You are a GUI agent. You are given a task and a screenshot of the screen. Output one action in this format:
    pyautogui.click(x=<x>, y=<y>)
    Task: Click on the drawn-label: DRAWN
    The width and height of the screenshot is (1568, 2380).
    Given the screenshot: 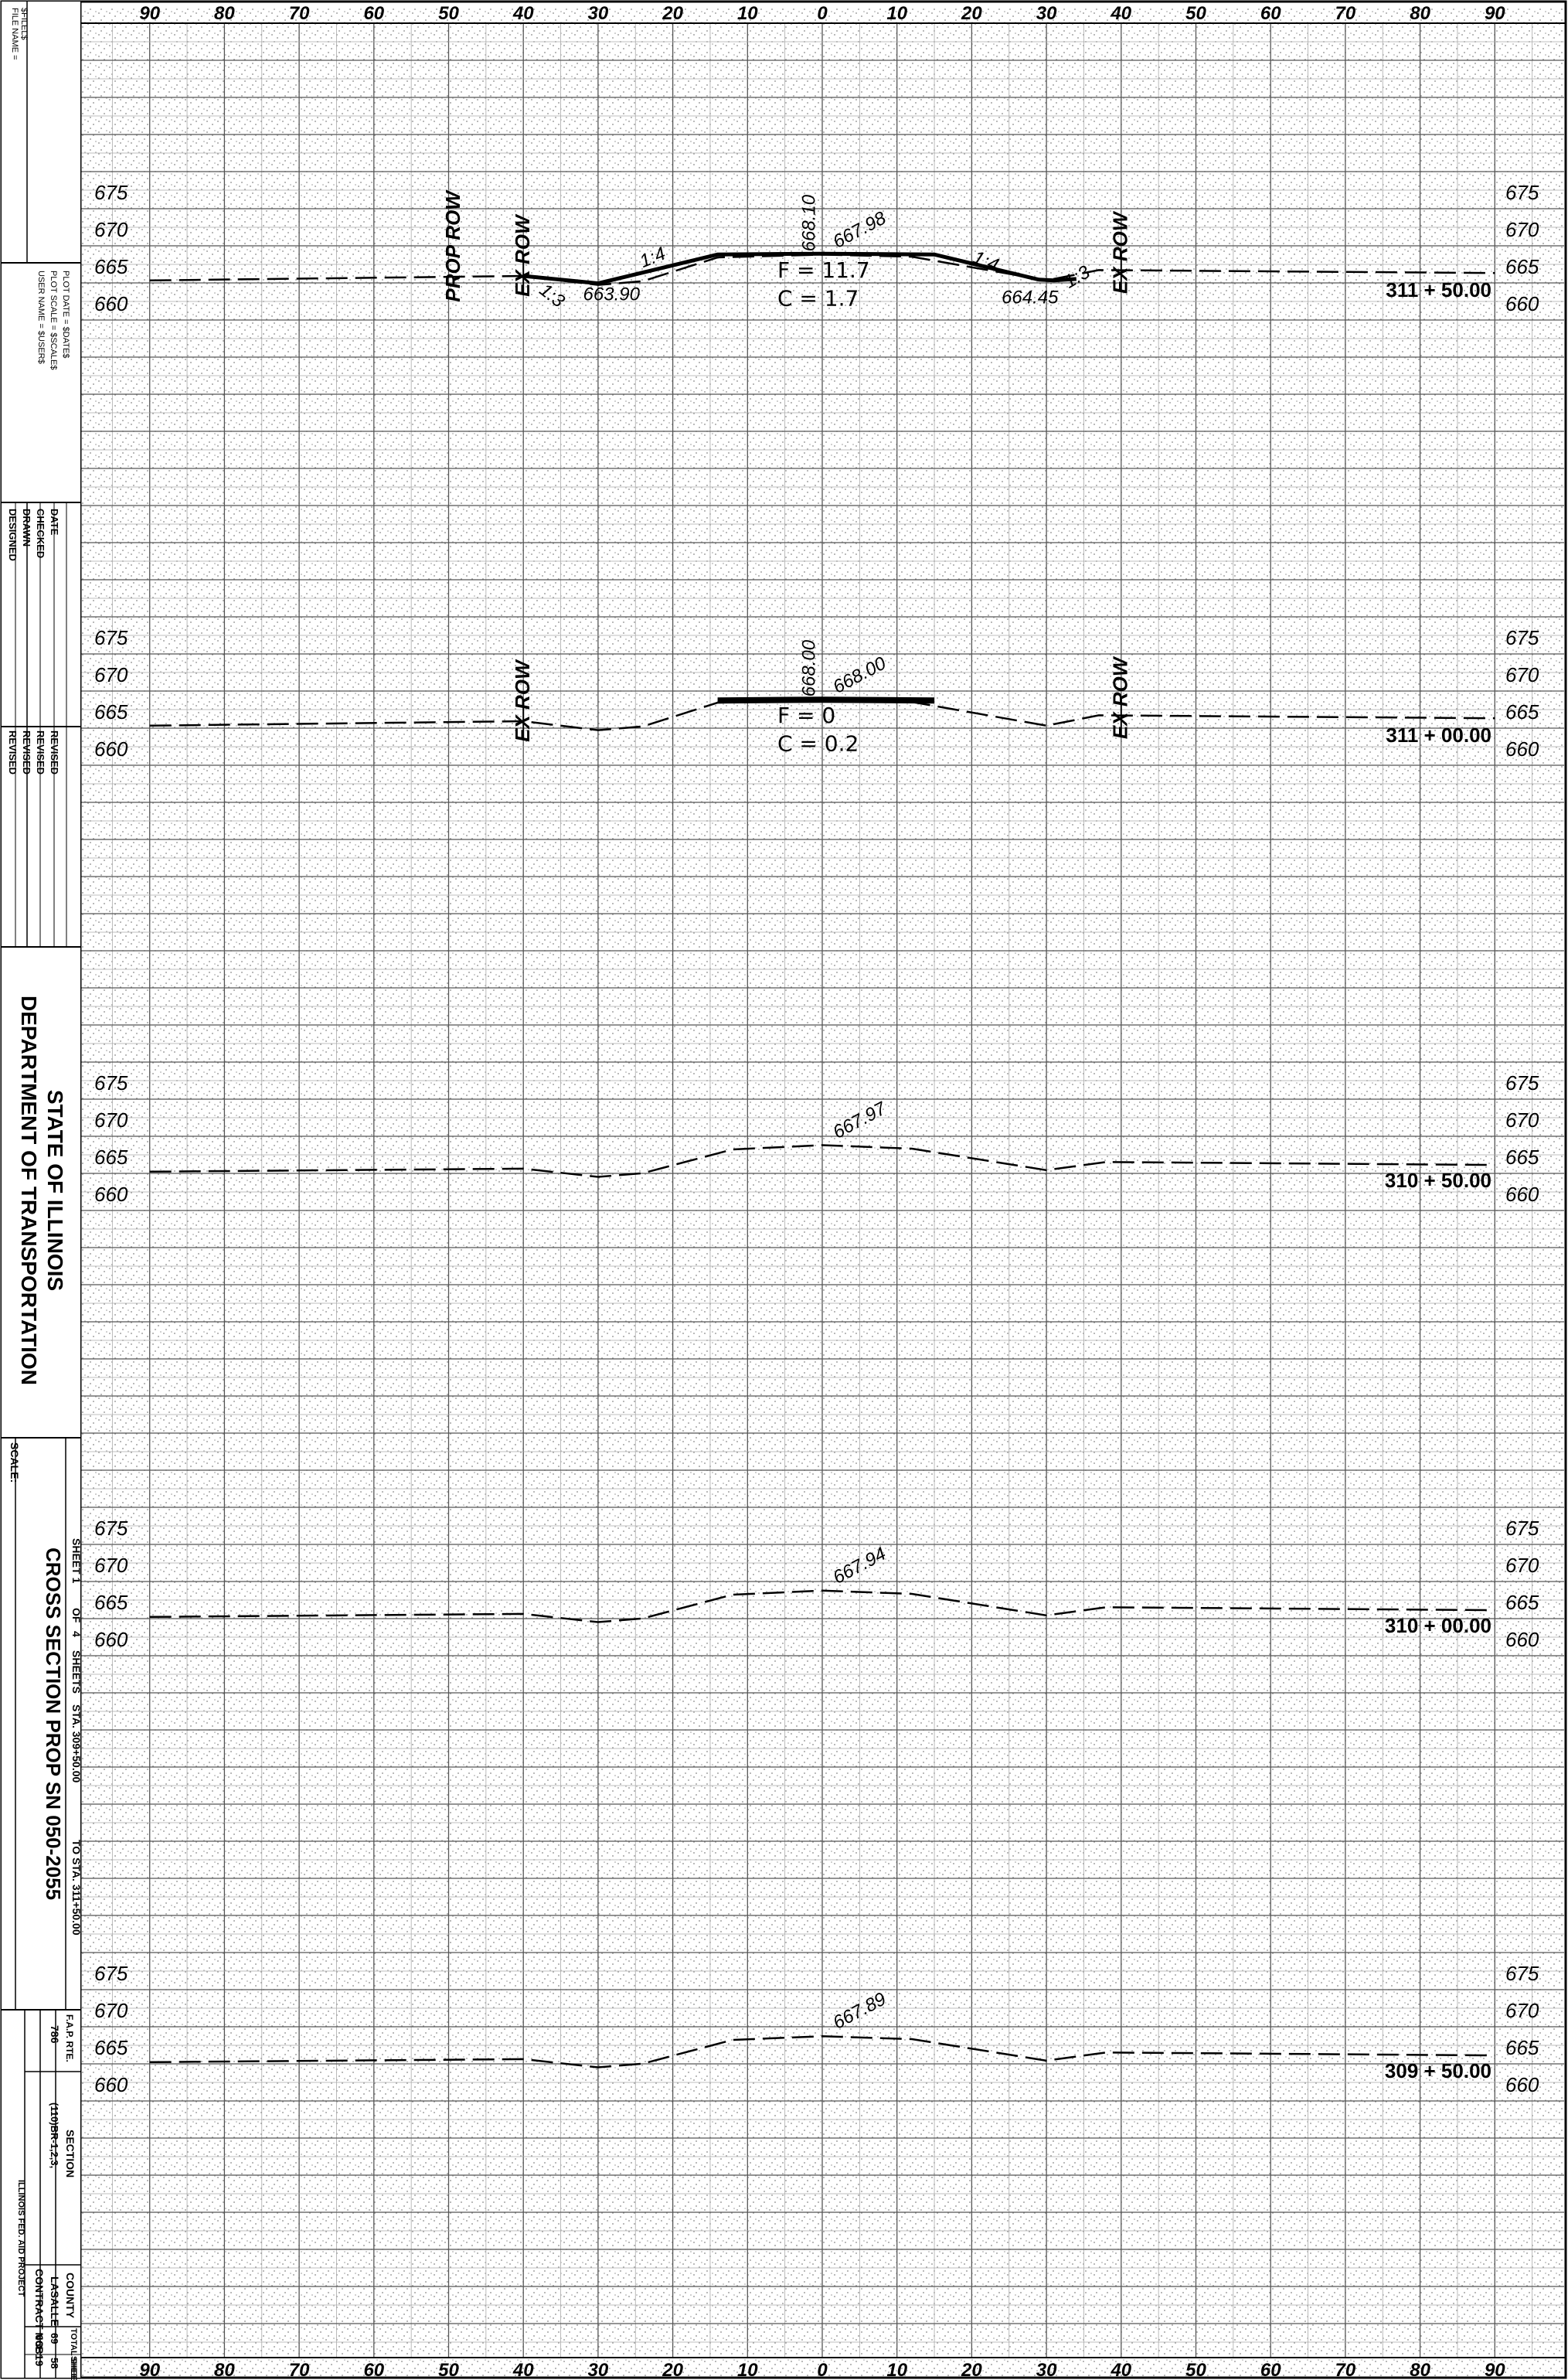 What is the action you would take?
    pyautogui.click(x=26, y=527)
    